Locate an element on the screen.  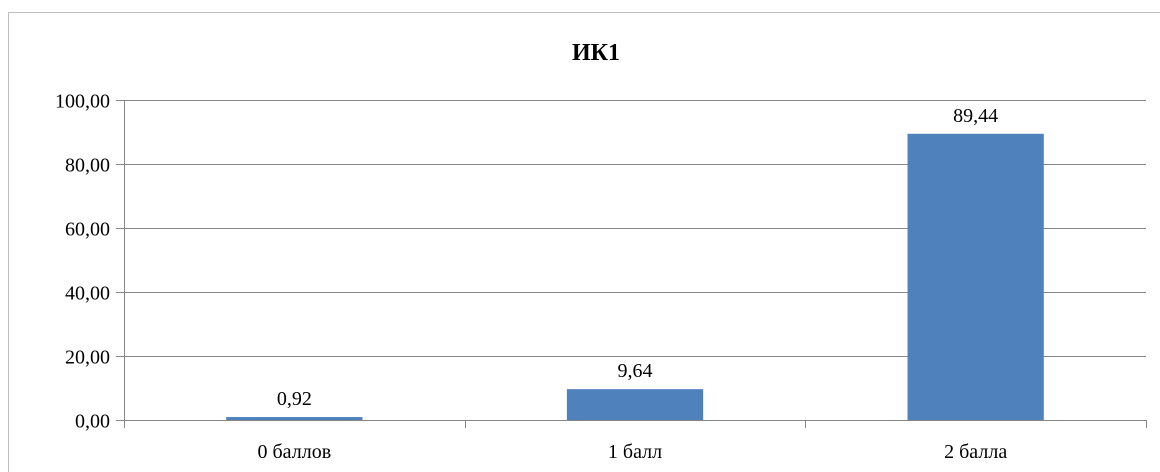
data-label: 0,92 is located at coordinates (294, 399).